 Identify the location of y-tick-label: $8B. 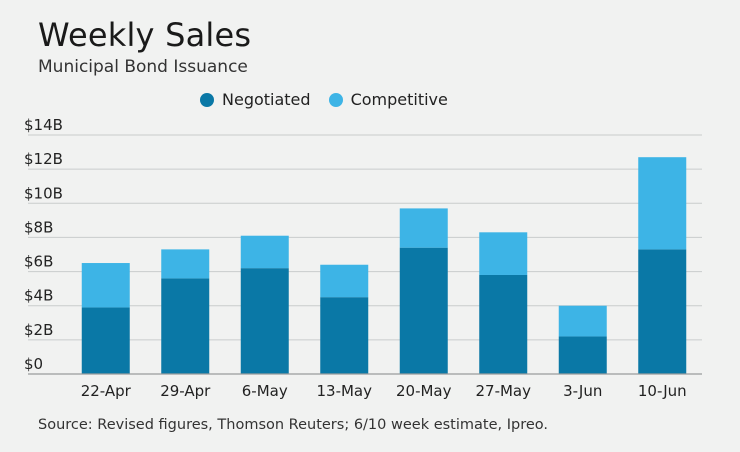
(38, 227).